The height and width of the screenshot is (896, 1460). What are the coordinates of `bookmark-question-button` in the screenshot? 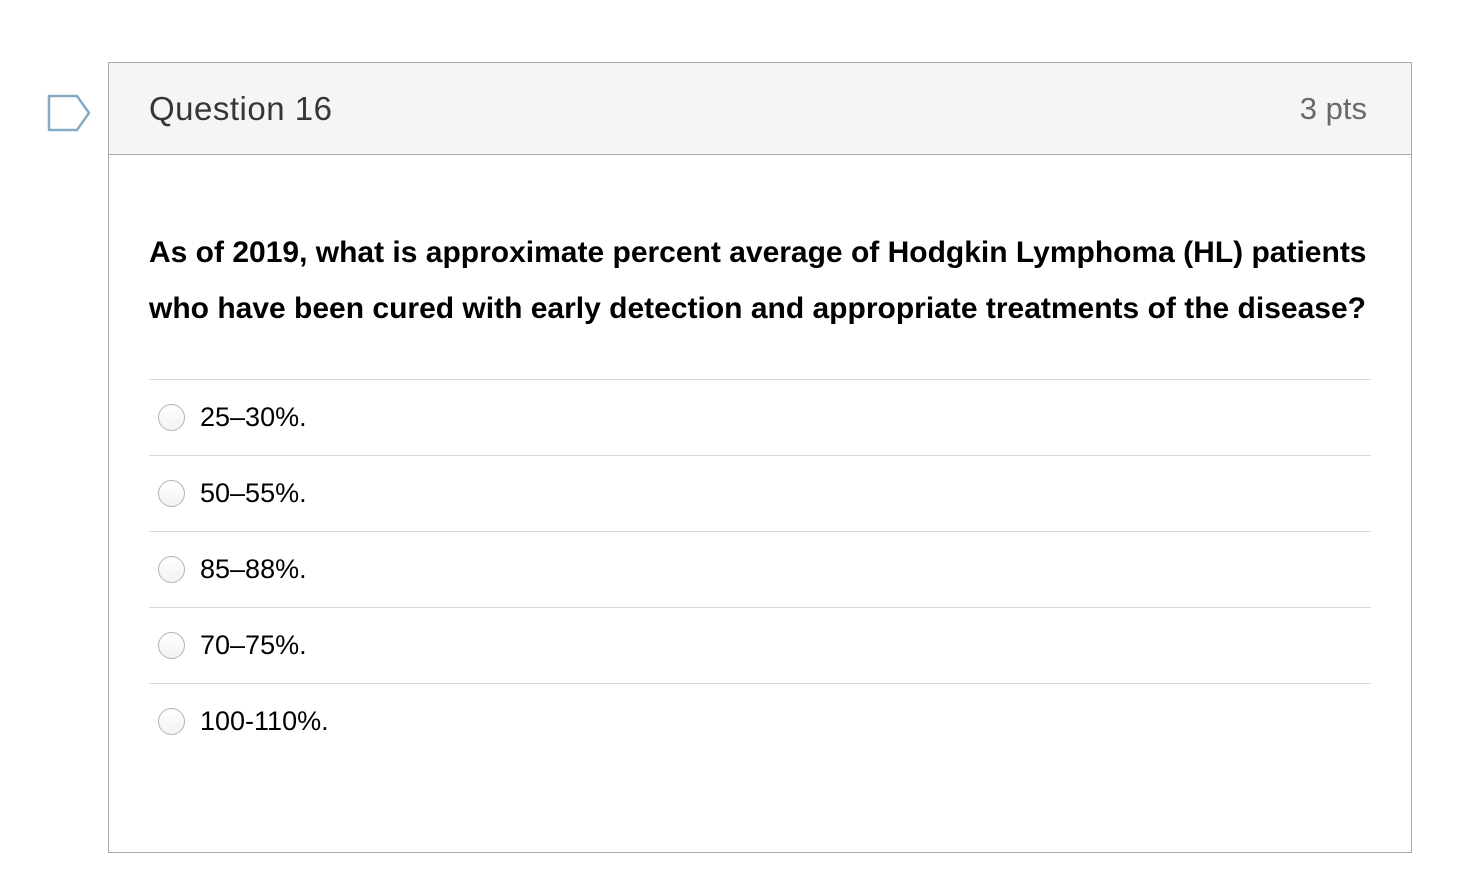 It's located at (69, 113).